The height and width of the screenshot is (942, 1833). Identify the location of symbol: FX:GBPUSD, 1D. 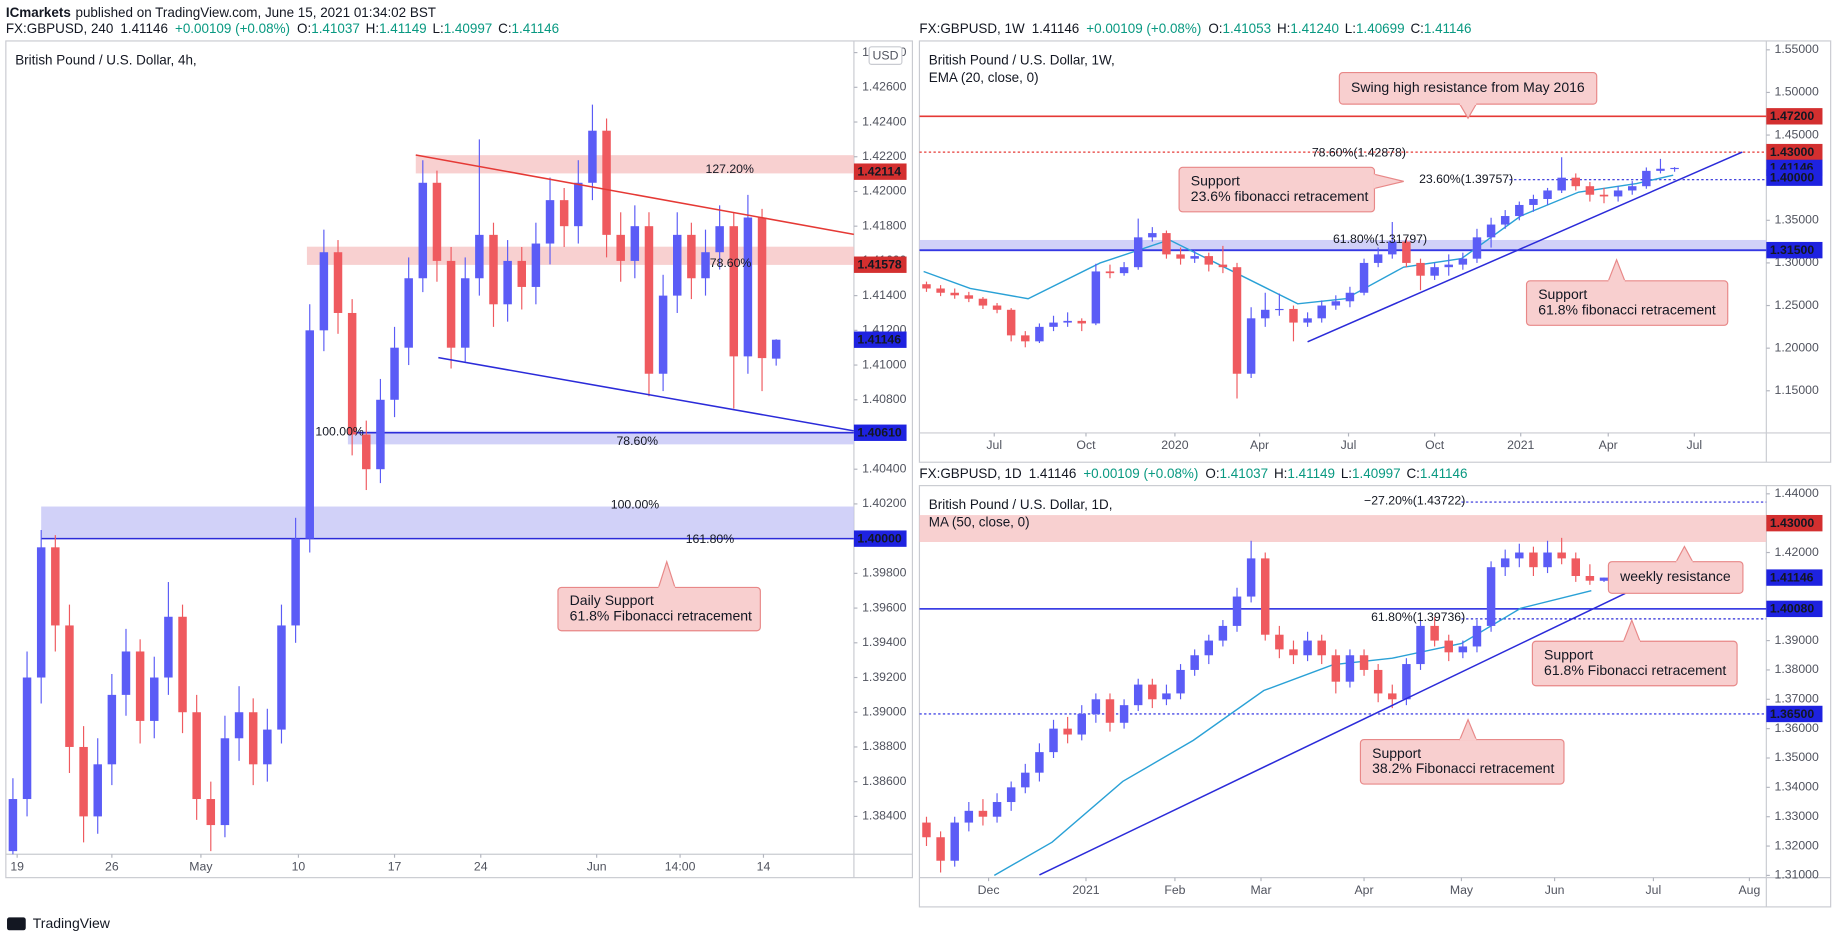
(970, 472).